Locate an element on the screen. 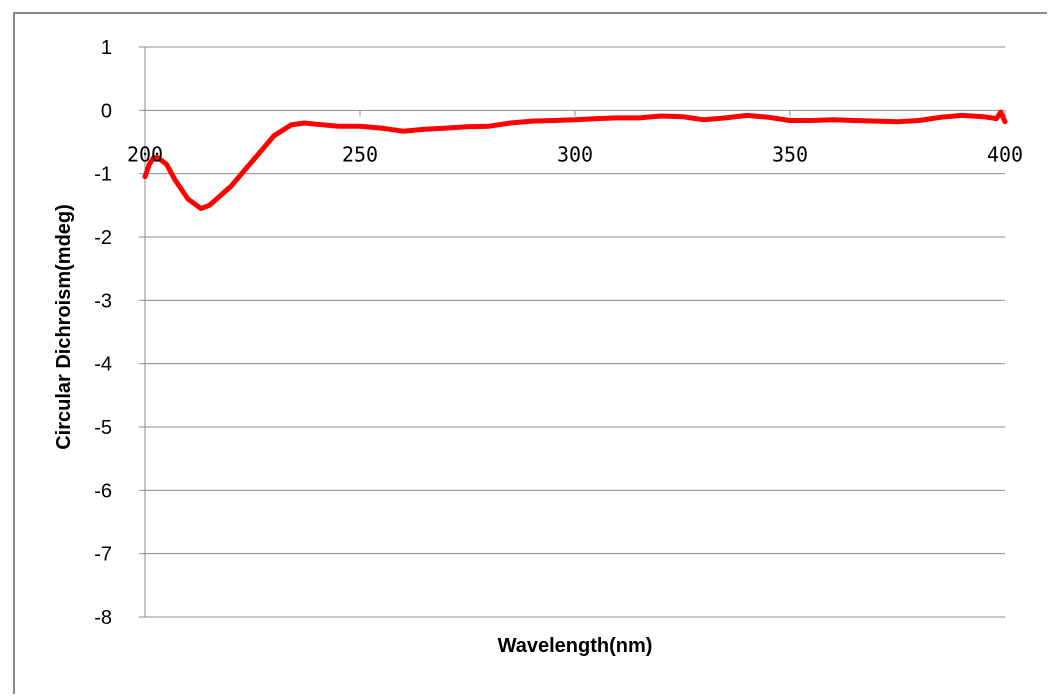 This screenshot has width=1050, height=696. y-tick-label: -6 is located at coordinates (103, 491).